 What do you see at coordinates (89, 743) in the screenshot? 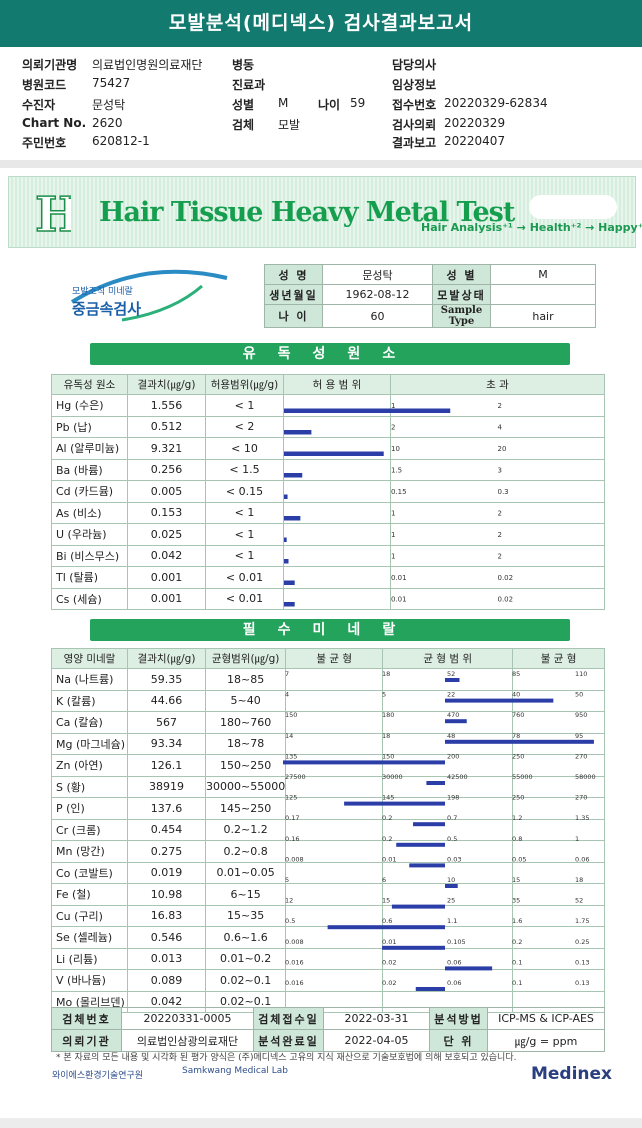
I see `mineral-element: Mg (마그네슘)` at bounding box center [89, 743].